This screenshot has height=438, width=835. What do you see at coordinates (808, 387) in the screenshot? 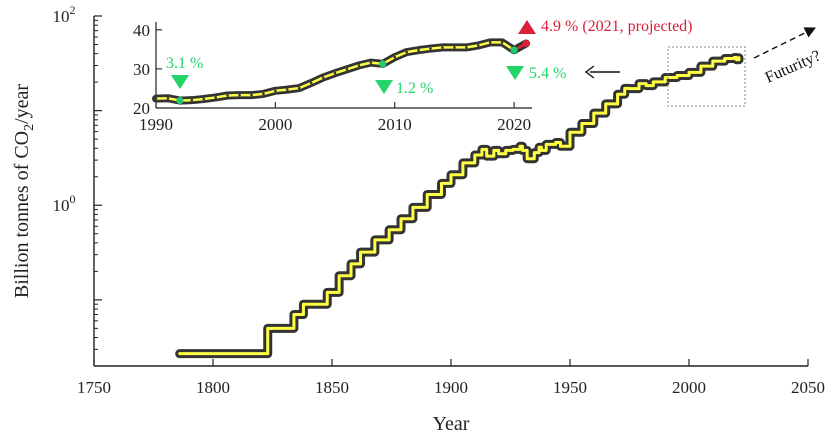
I see `main-x-tick-label: 2050` at bounding box center [808, 387].